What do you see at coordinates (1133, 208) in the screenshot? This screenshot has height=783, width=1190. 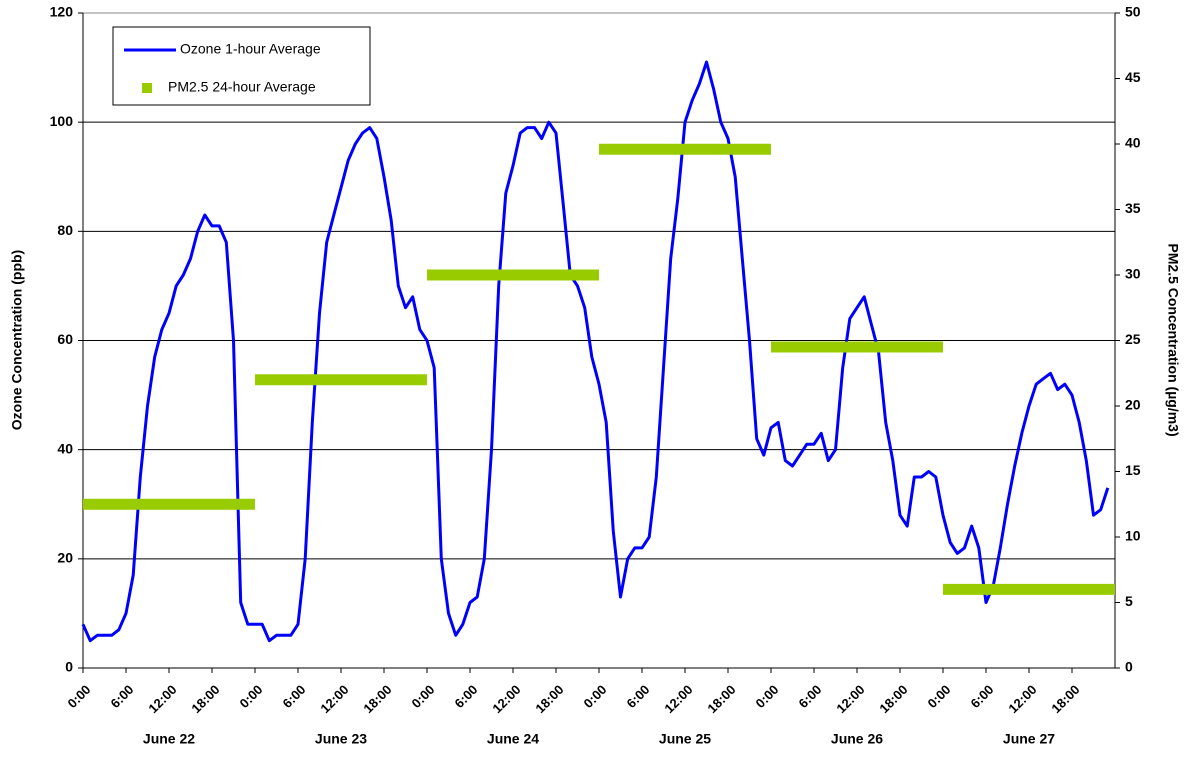 I see `y2-tick-label: 35` at bounding box center [1133, 208].